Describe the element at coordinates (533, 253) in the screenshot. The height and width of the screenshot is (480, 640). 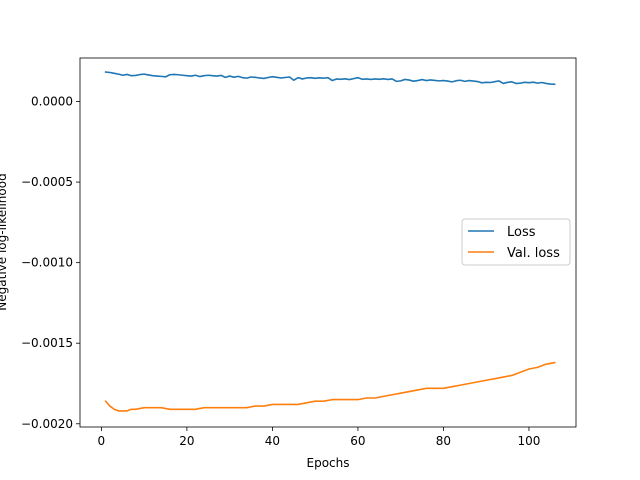
I see `legend-label-1: Val. loss` at that location.